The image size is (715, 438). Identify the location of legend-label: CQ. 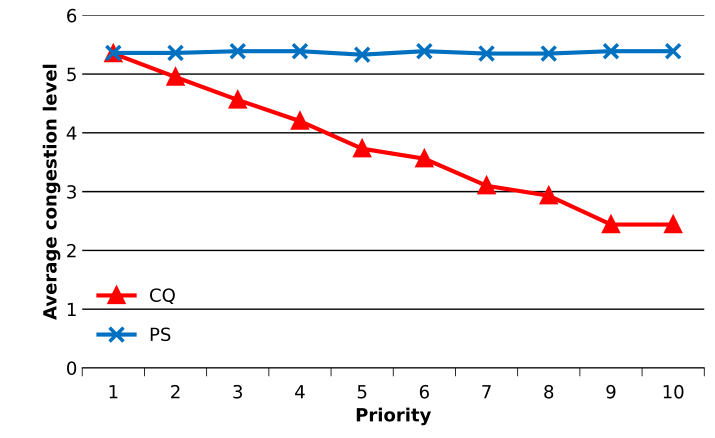
(162, 296).